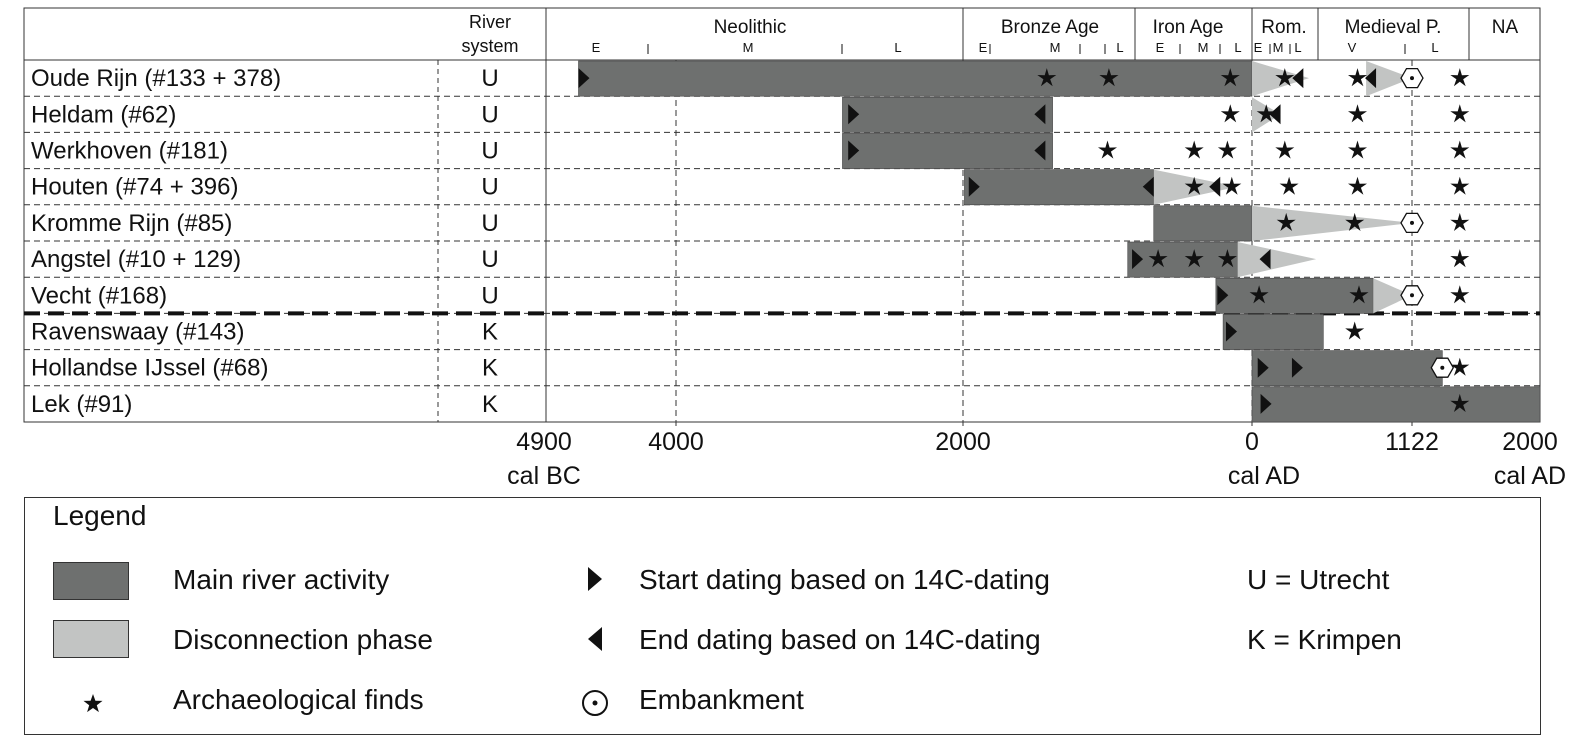 This screenshot has height=748, width=1582. Describe the element at coordinates (81, 404) in the screenshot. I see `row-name: Lek (#91)` at that location.